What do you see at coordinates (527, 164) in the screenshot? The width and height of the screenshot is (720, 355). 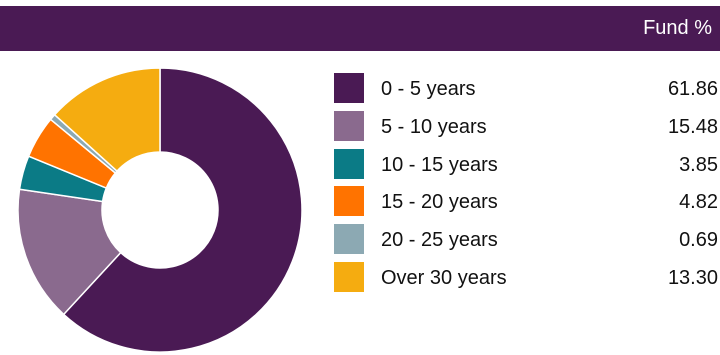 I see `legend-row: 10 - 15 years 3.85` at bounding box center [527, 164].